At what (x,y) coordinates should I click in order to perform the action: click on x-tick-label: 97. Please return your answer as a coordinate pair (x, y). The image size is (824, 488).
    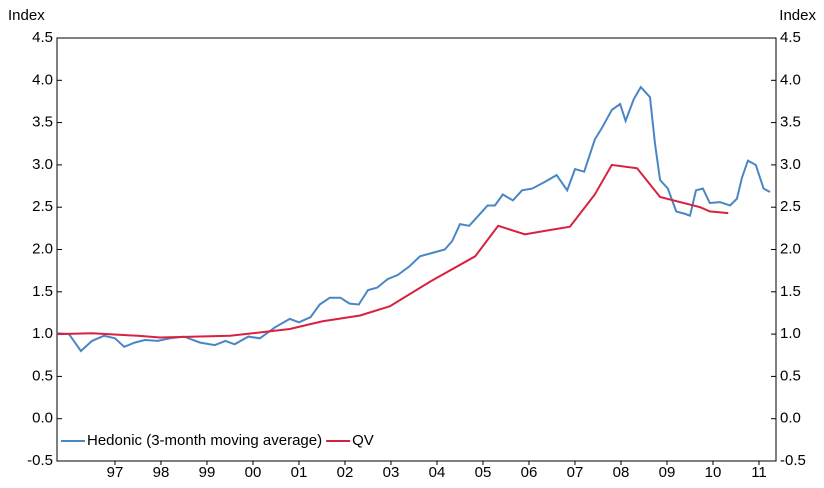
    Looking at the image, I should click on (115, 472).